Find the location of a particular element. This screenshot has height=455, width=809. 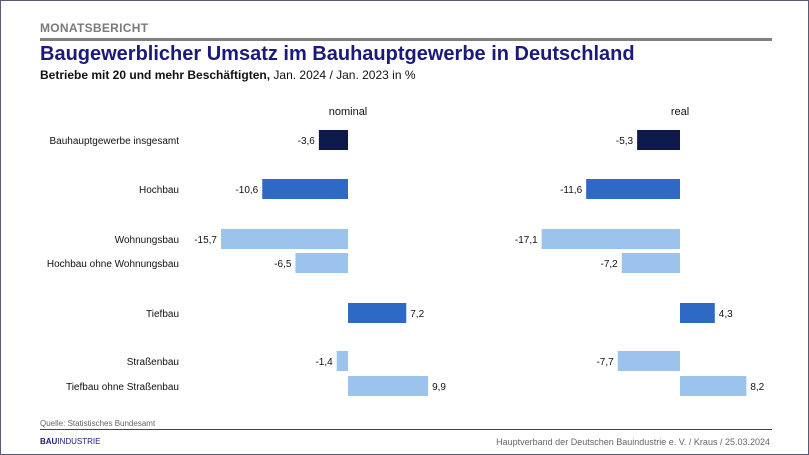

category-label: Hochbau ohne Wohnungsbau is located at coordinates (113, 264).